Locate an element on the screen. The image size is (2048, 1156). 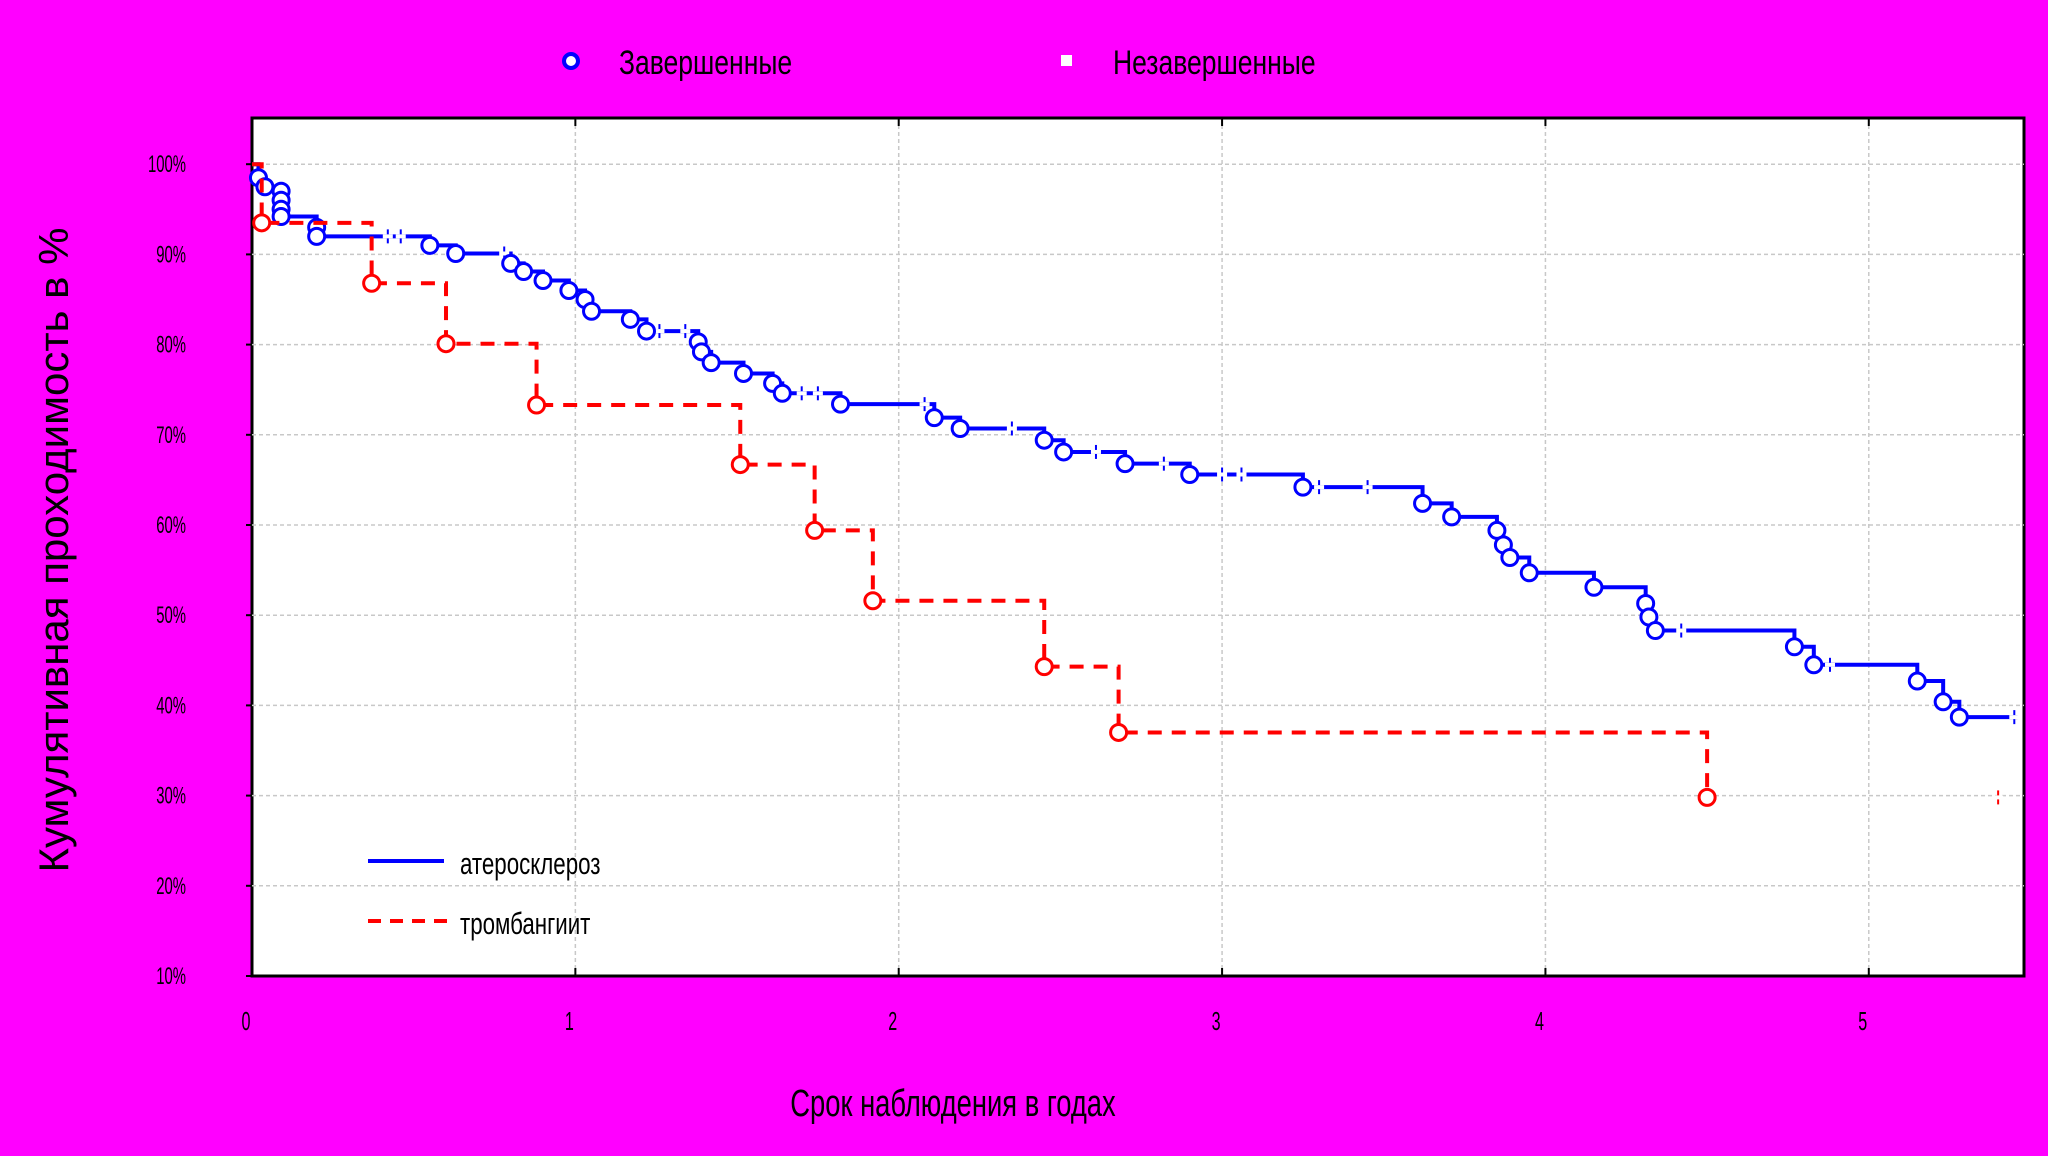
y-tick-label: 20% is located at coordinates (171, 886).